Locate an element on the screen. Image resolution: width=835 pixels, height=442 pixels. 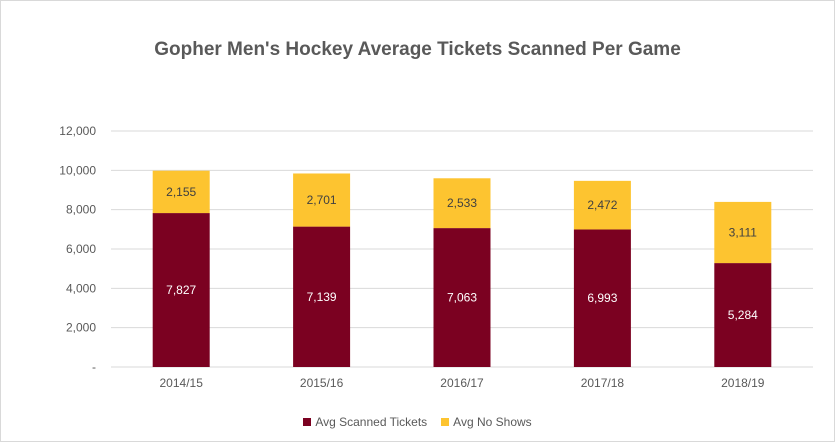
data-label: 5,284 is located at coordinates (743, 315).